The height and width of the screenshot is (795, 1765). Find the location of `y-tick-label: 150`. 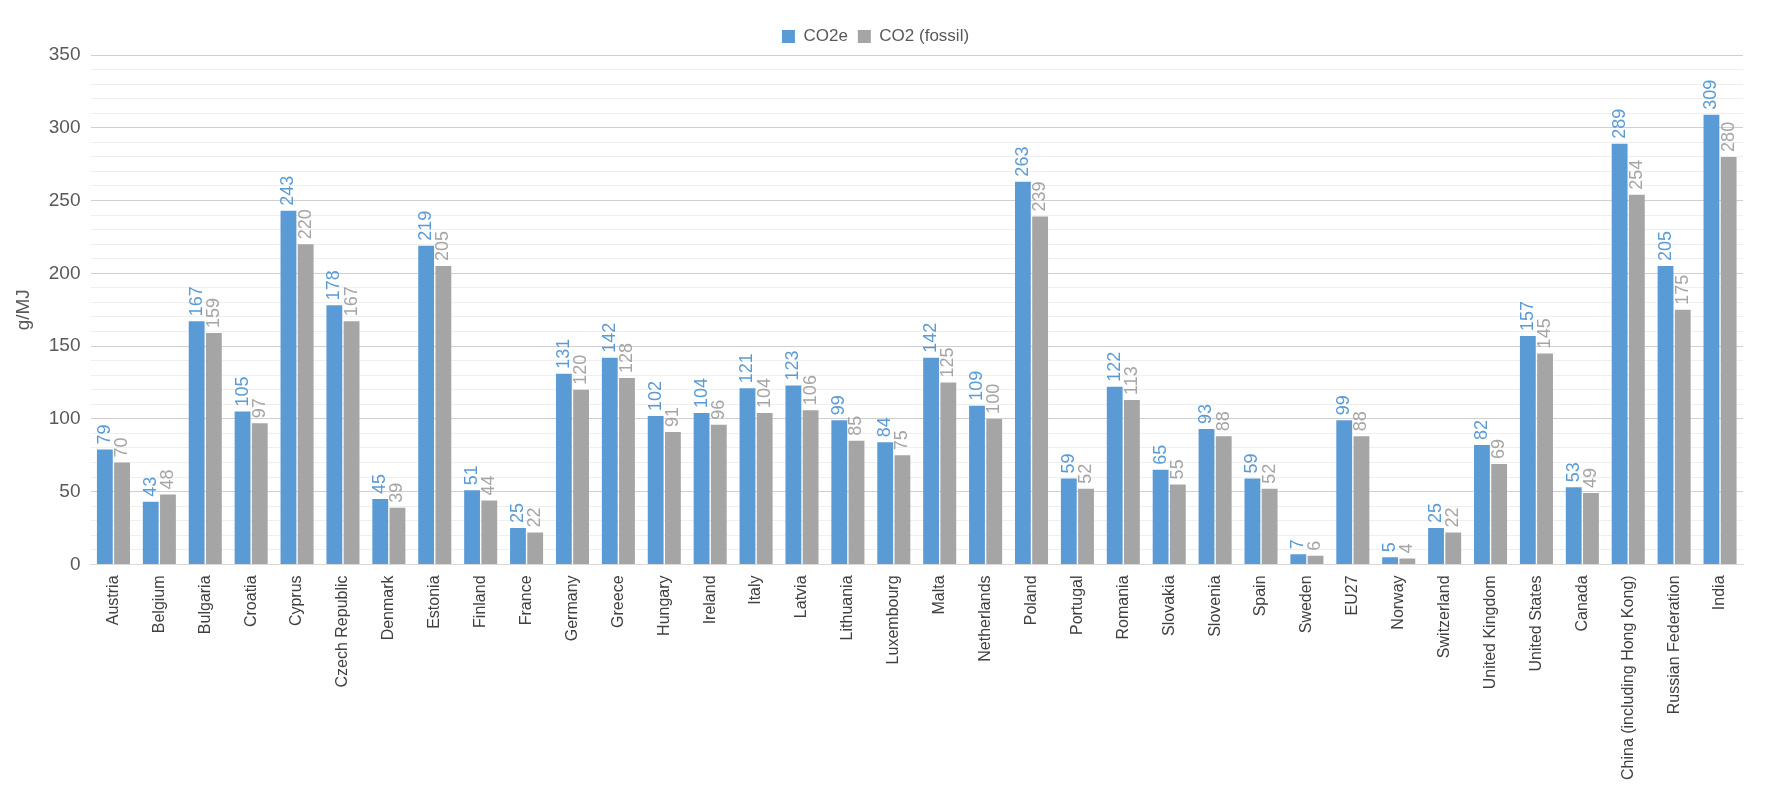

y-tick-label: 150 is located at coordinates (64, 345).